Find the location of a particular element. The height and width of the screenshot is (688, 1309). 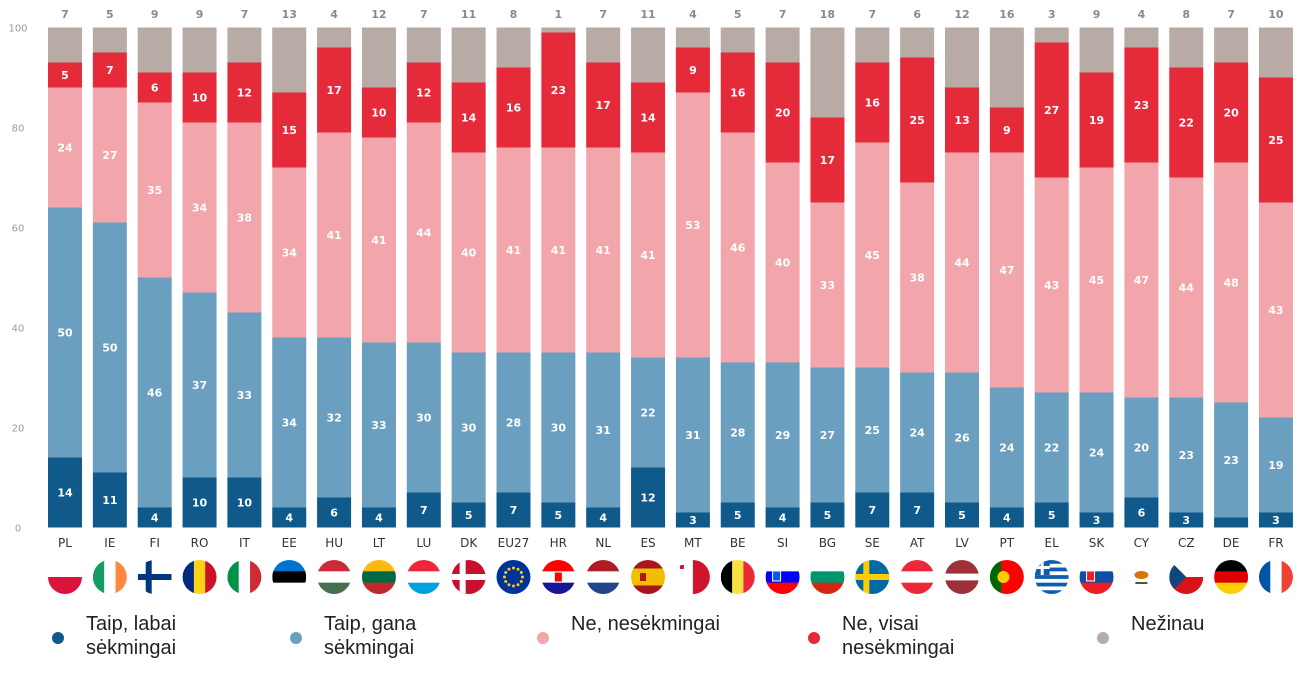

y-tick-label: 80 is located at coordinates (18, 129).